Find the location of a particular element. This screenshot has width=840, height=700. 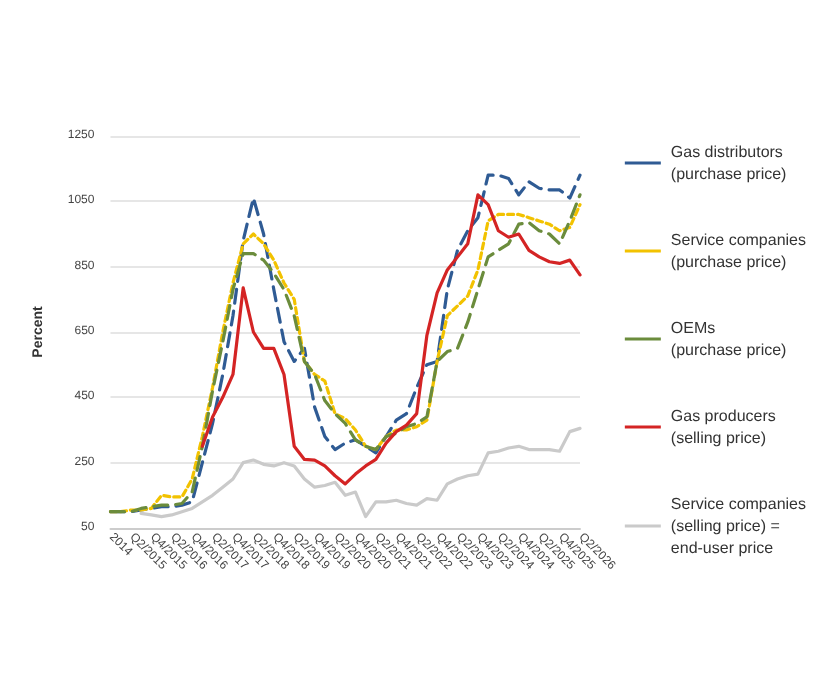

legend-label: Gas distributors (purchase price) is located at coordinates (729, 163).